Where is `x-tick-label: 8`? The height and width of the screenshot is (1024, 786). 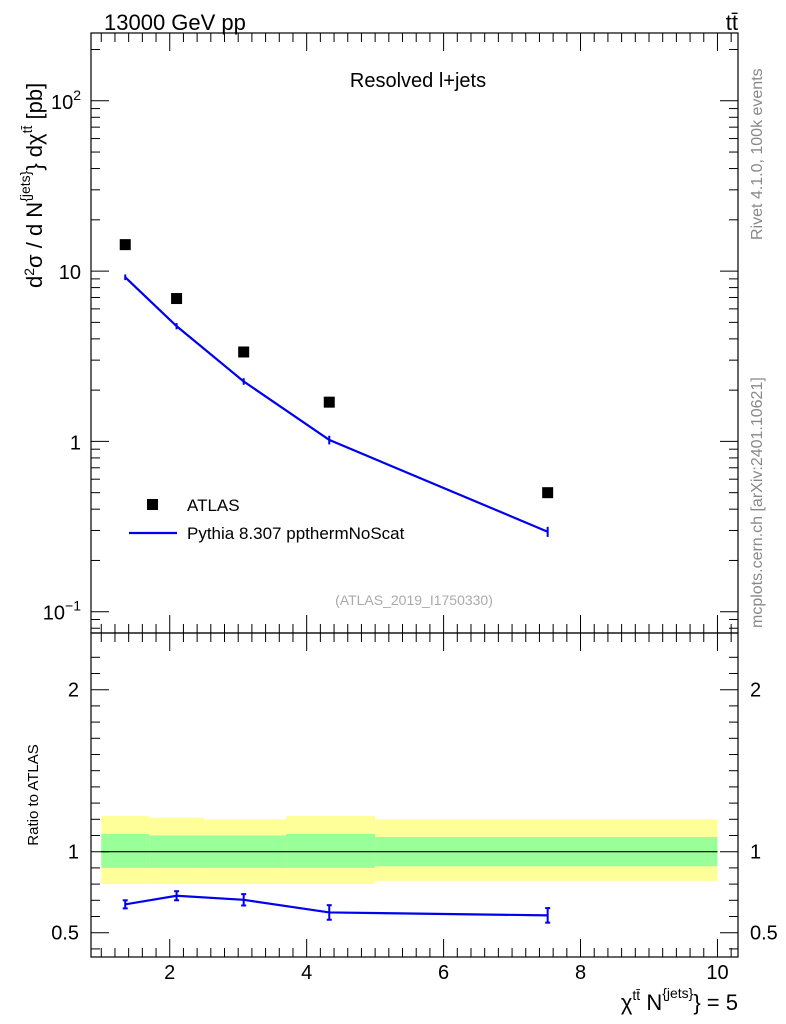 x-tick-label: 8 is located at coordinates (580, 973).